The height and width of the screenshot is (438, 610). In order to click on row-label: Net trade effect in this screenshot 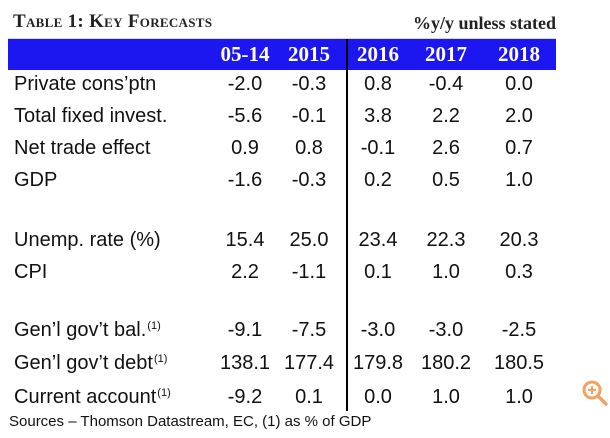, I will do `click(82, 148)`.